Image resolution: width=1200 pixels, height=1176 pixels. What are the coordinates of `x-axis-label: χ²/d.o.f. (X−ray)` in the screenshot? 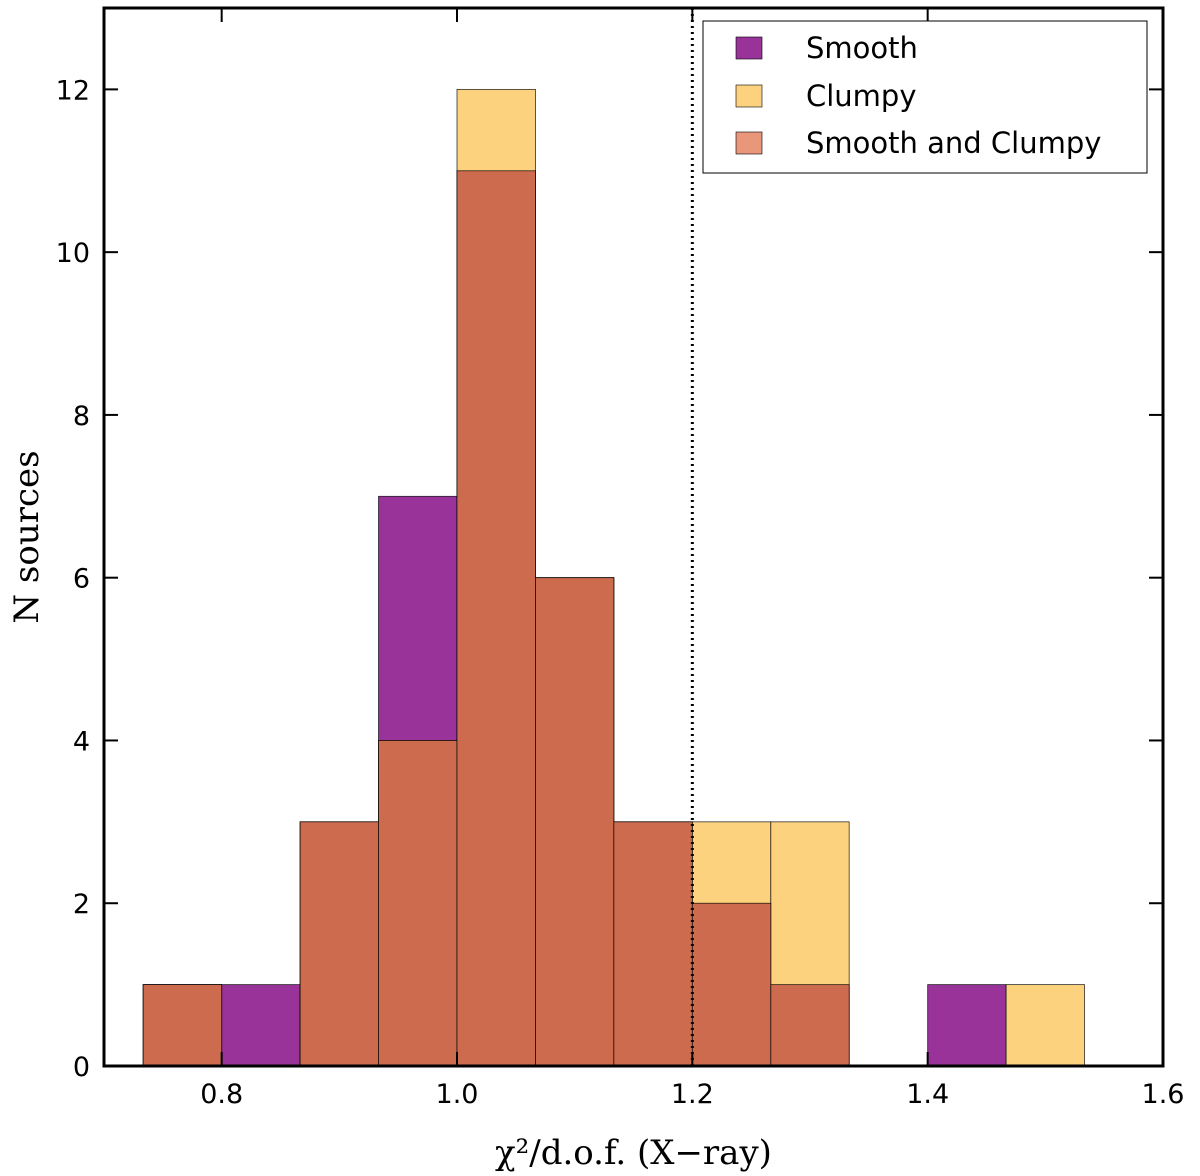 It's located at (633, 1153).